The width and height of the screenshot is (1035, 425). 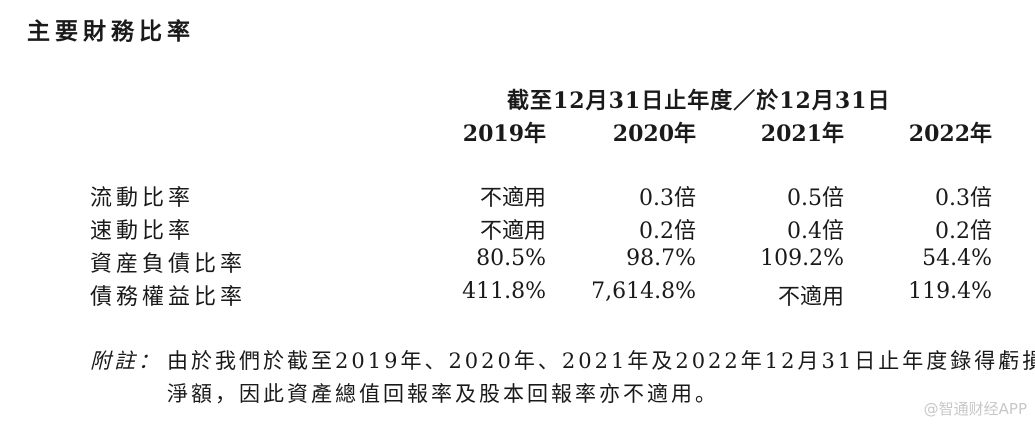 What do you see at coordinates (815, 231) in the screenshot?
I see `table-cell: 0.4倍` at bounding box center [815, 231].